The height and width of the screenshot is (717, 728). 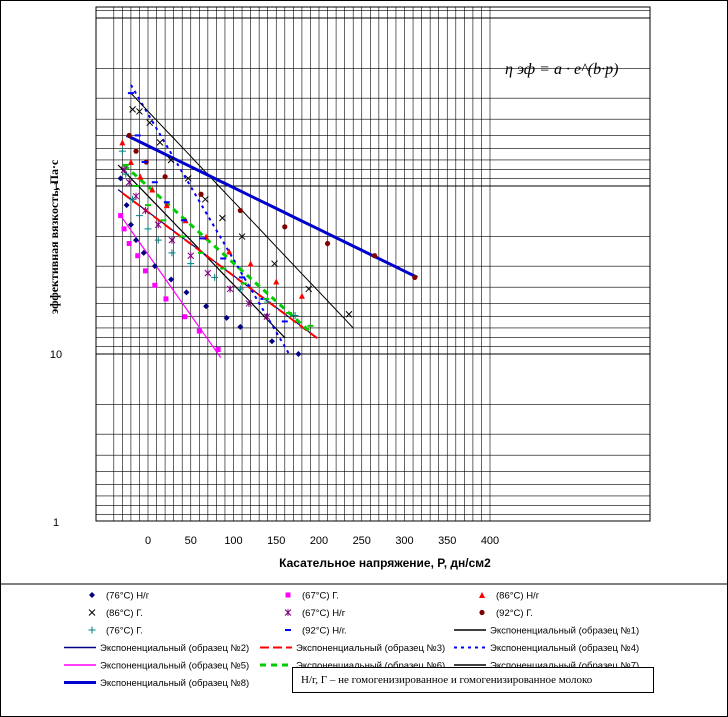 I want to click on legend-entry: (76°C) Н/г, so click(x=128, y=596).